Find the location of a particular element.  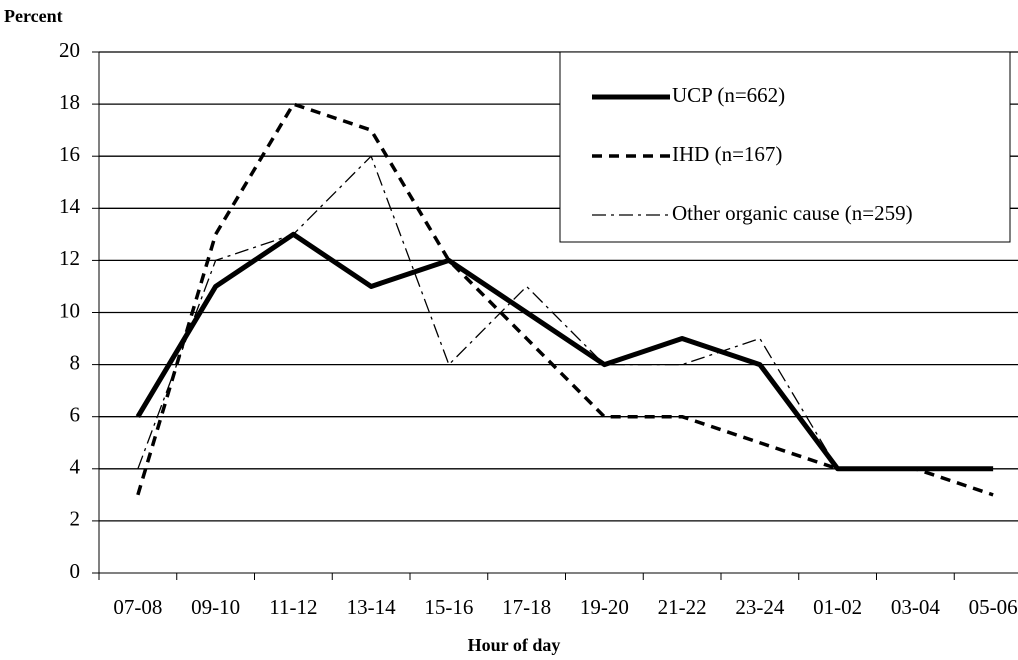

x-tick-label: 11-12 is located at coordinates (293, 607).